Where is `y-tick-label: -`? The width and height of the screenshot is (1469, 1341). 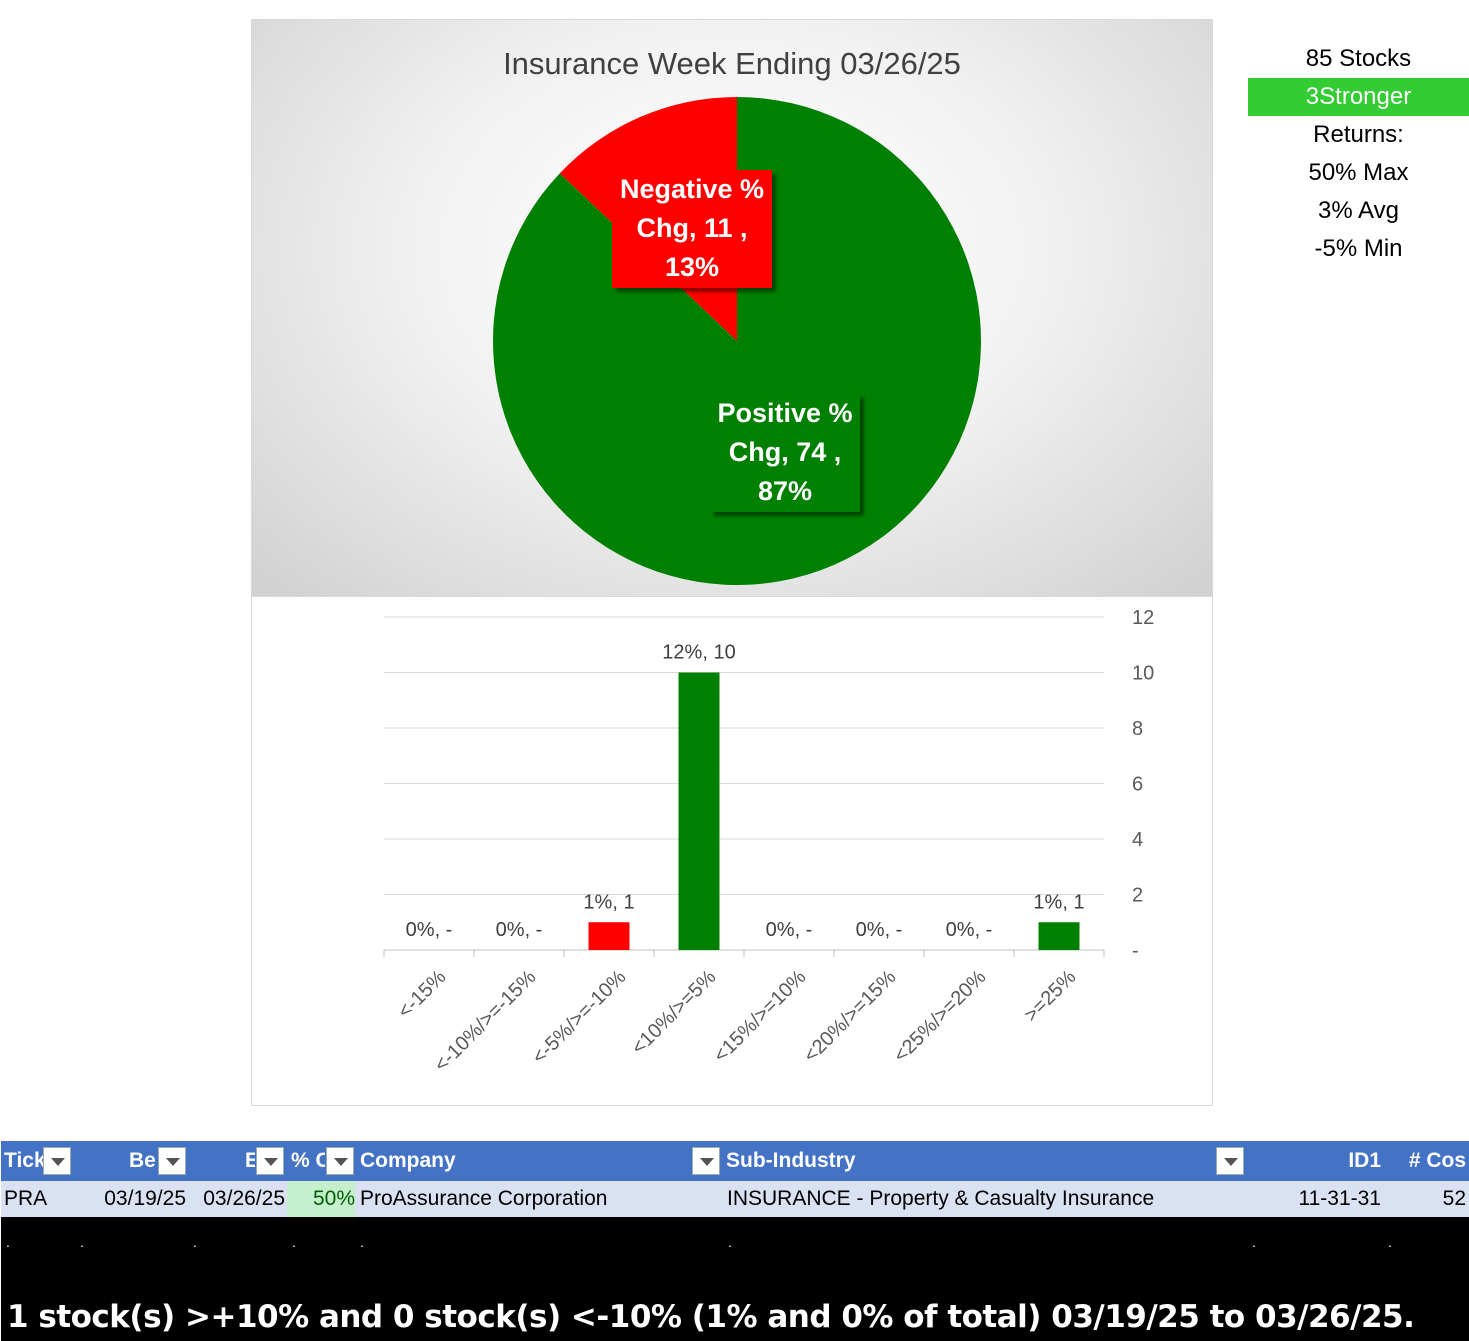
y-tick-label: - is located at coordinates (1135, 951).